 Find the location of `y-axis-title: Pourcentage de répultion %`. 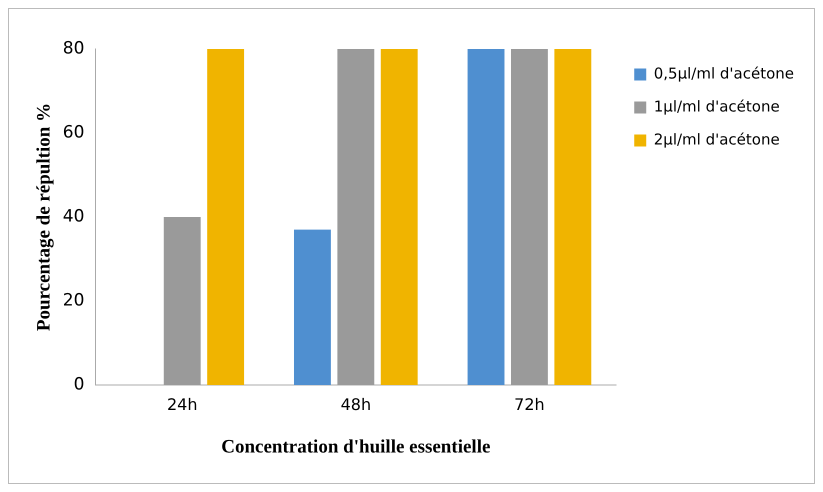

y-axis-title: Pourcentage de répultion % is located at coordinates (43, 217).